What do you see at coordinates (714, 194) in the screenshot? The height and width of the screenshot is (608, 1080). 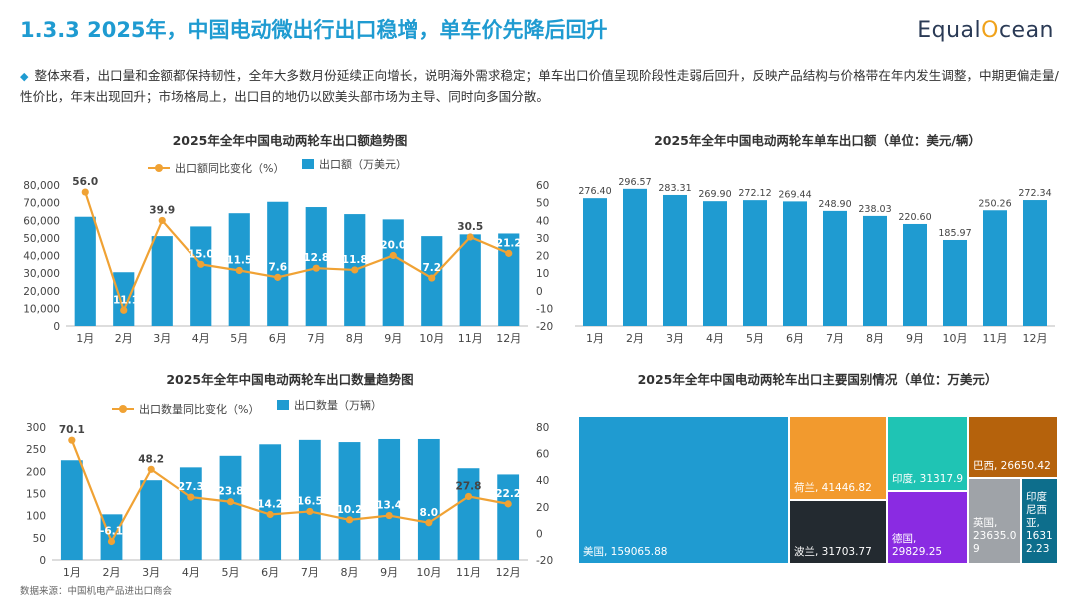 I see `chart2-value-label: 269.90` at bounding box center [714, 194].